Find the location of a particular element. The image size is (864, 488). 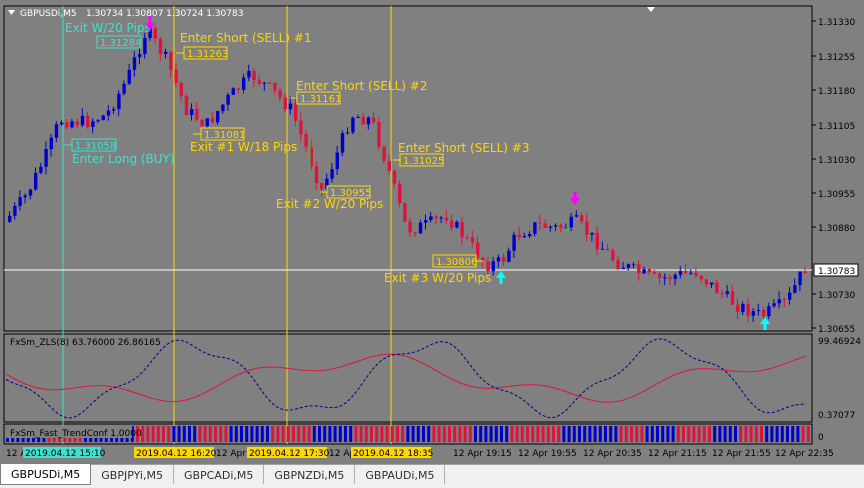

annotation-exit2: Exit #2 W/20 Pips is located at coordinates (329, 204).